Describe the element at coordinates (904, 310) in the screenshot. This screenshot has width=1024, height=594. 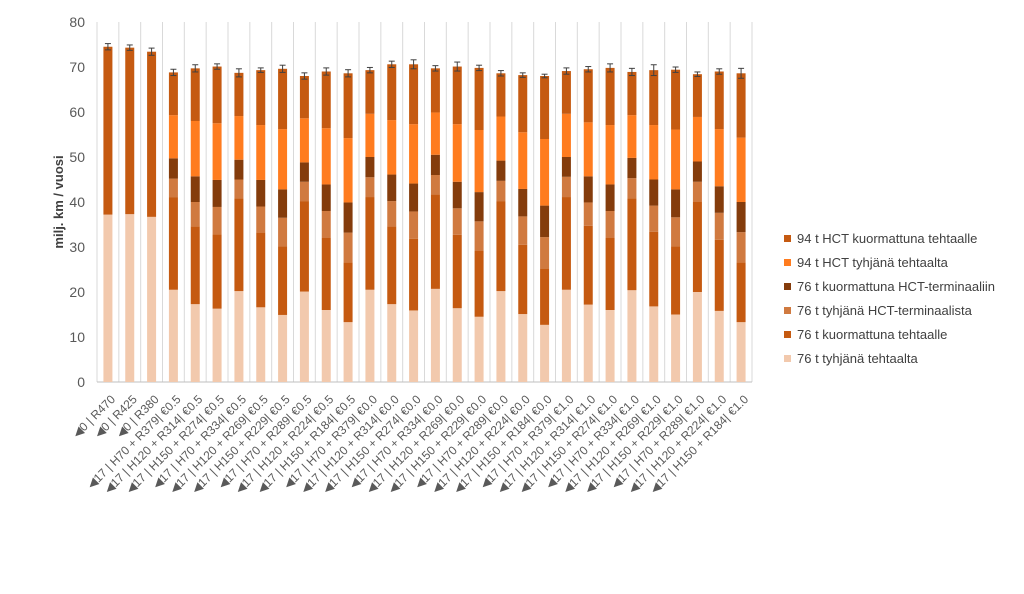
I see `legend-item: 76 t tyhjänä HCT-terminaalista` at that location.